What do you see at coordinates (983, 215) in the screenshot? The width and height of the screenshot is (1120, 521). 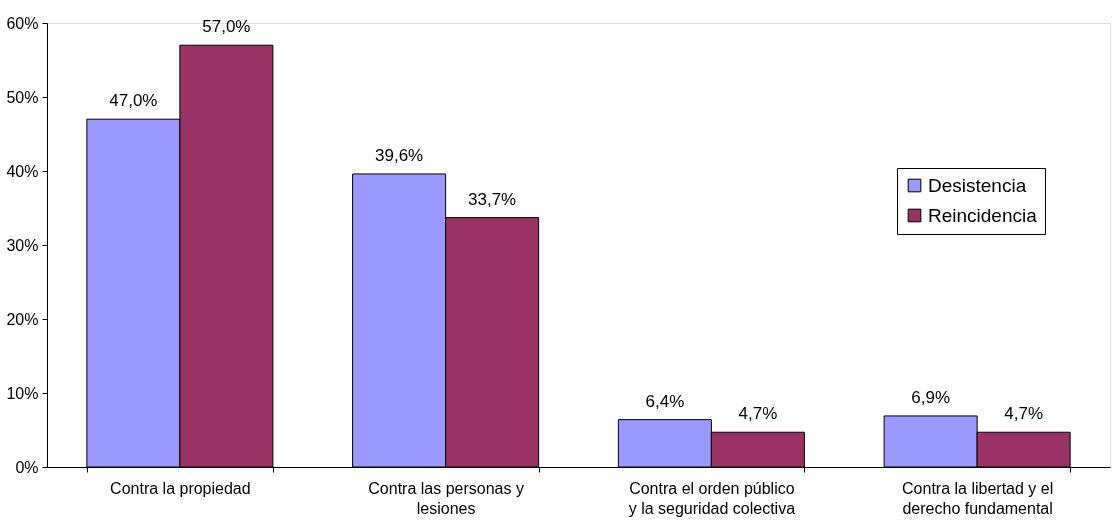 I see `legend-label: Reincidencia` at bounding box center [983, 215].